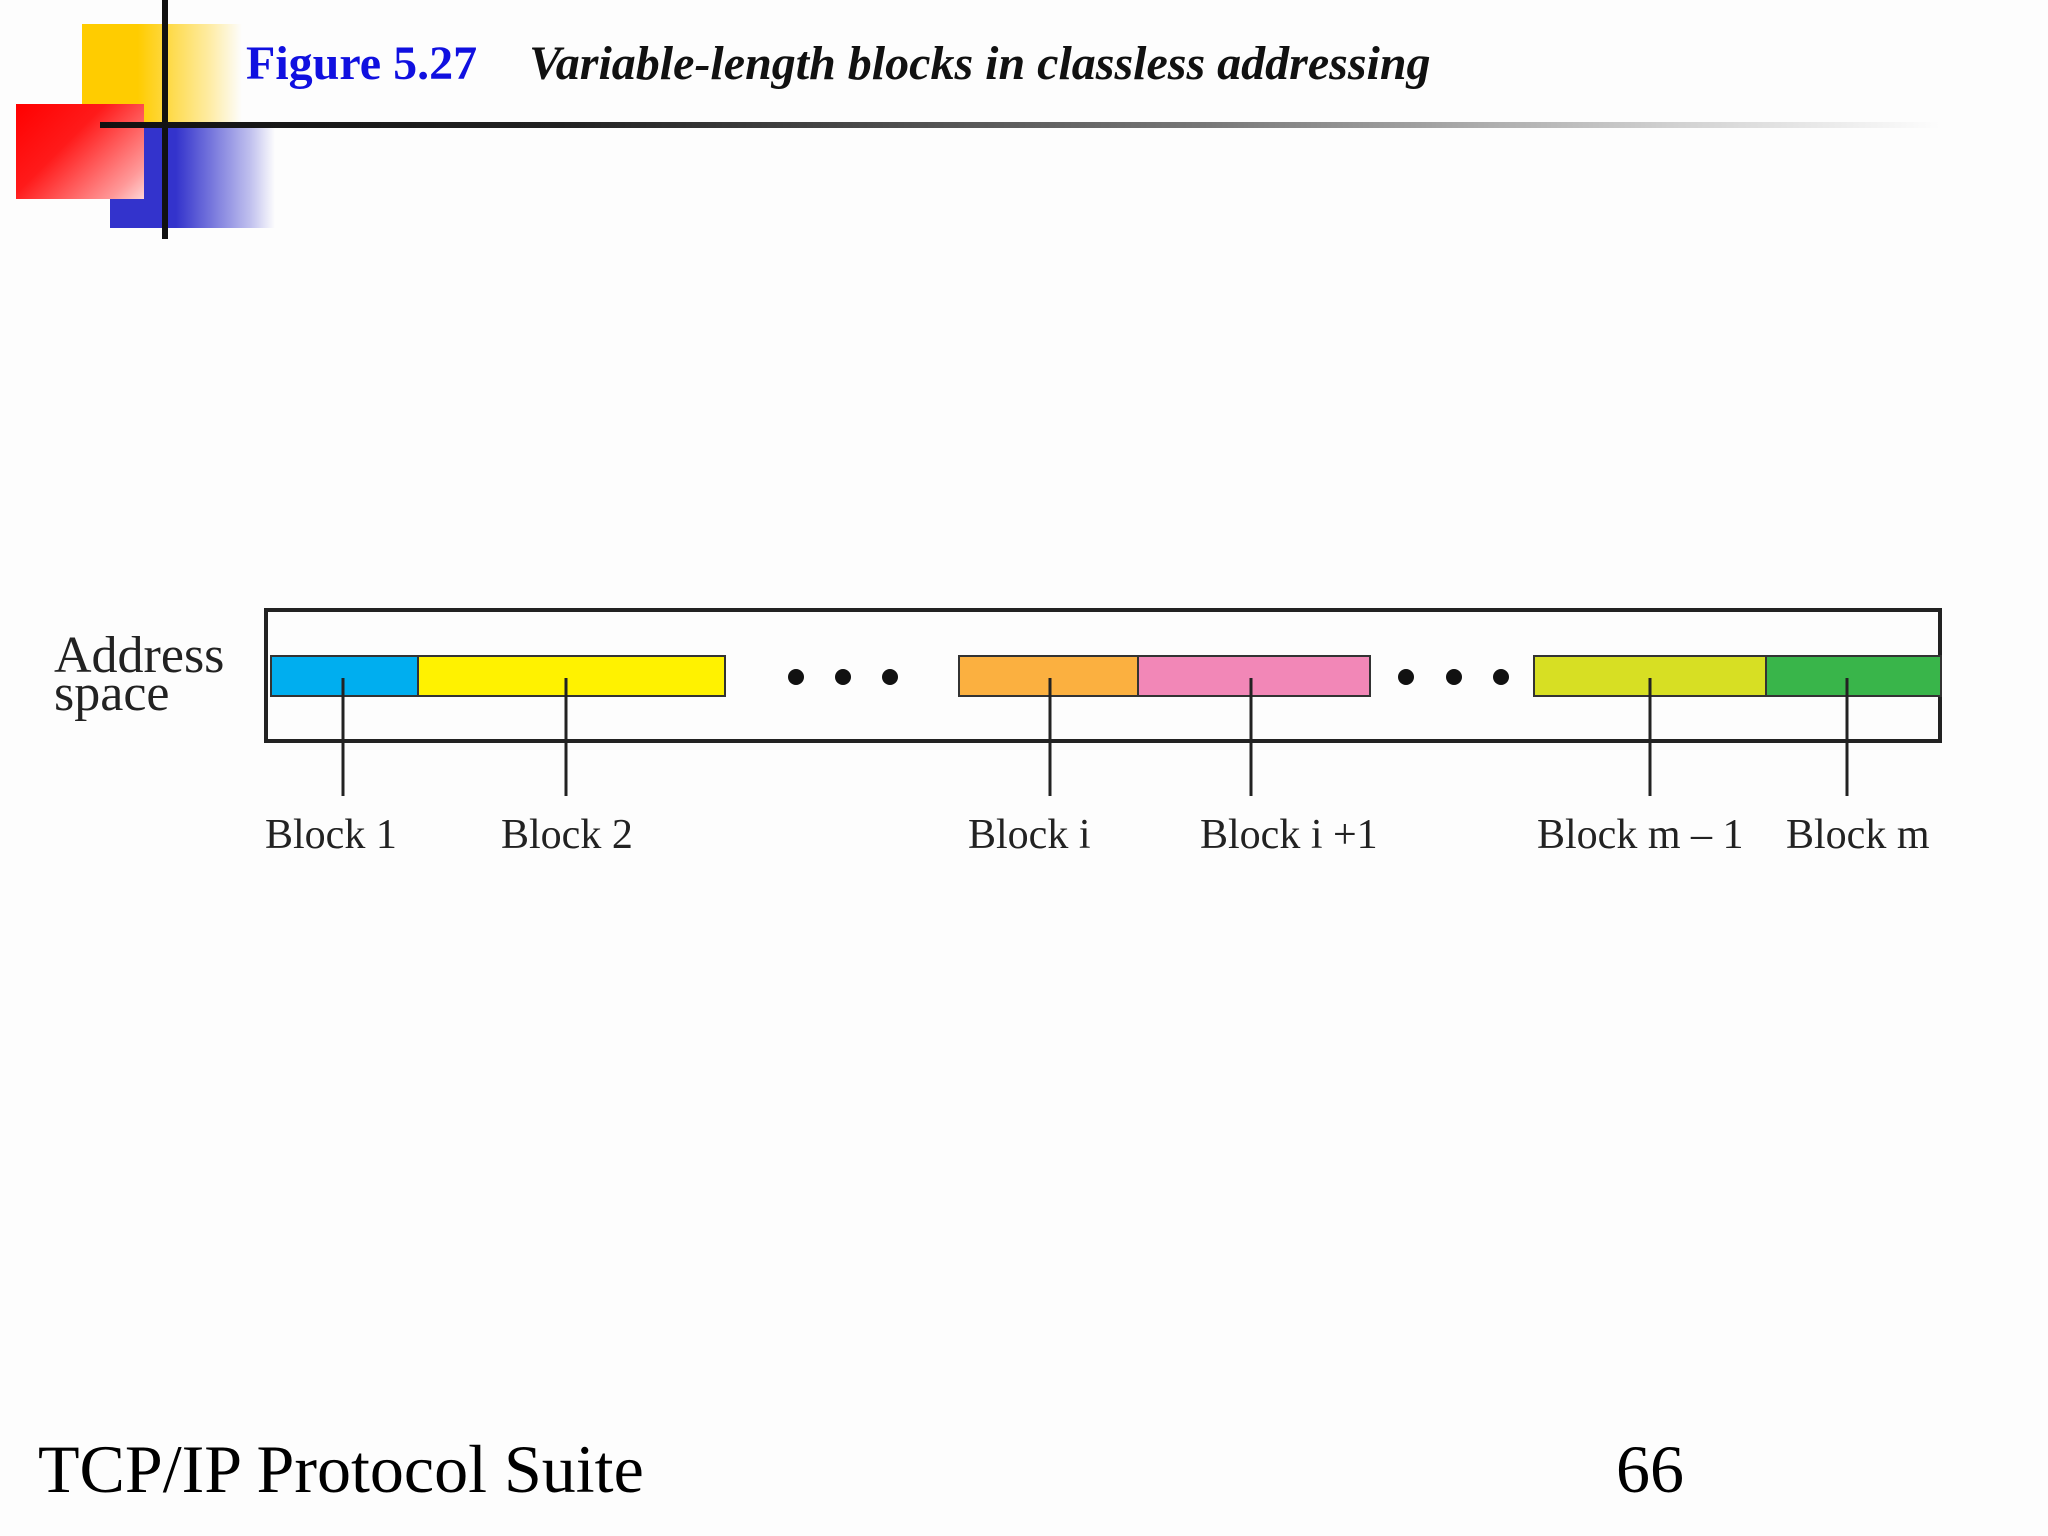  What do you see at coordinates (1029, 835) in the screenshot?
I see `block-i-label: Block i` at bounding box center [1029, 835].